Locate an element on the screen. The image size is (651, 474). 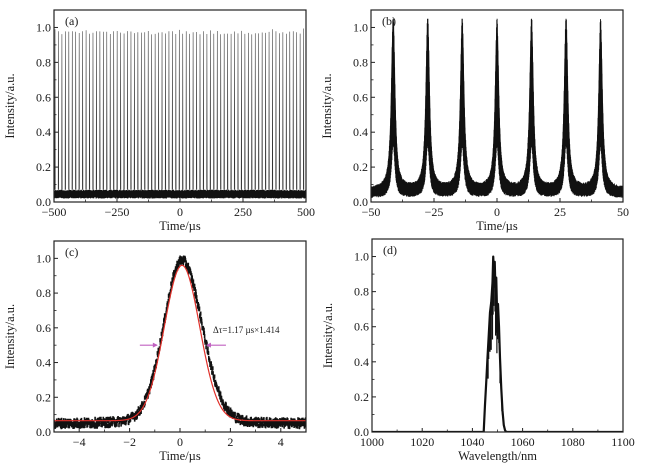
y-tick-label-a: 0.4 is located at coordinates (43, 132).